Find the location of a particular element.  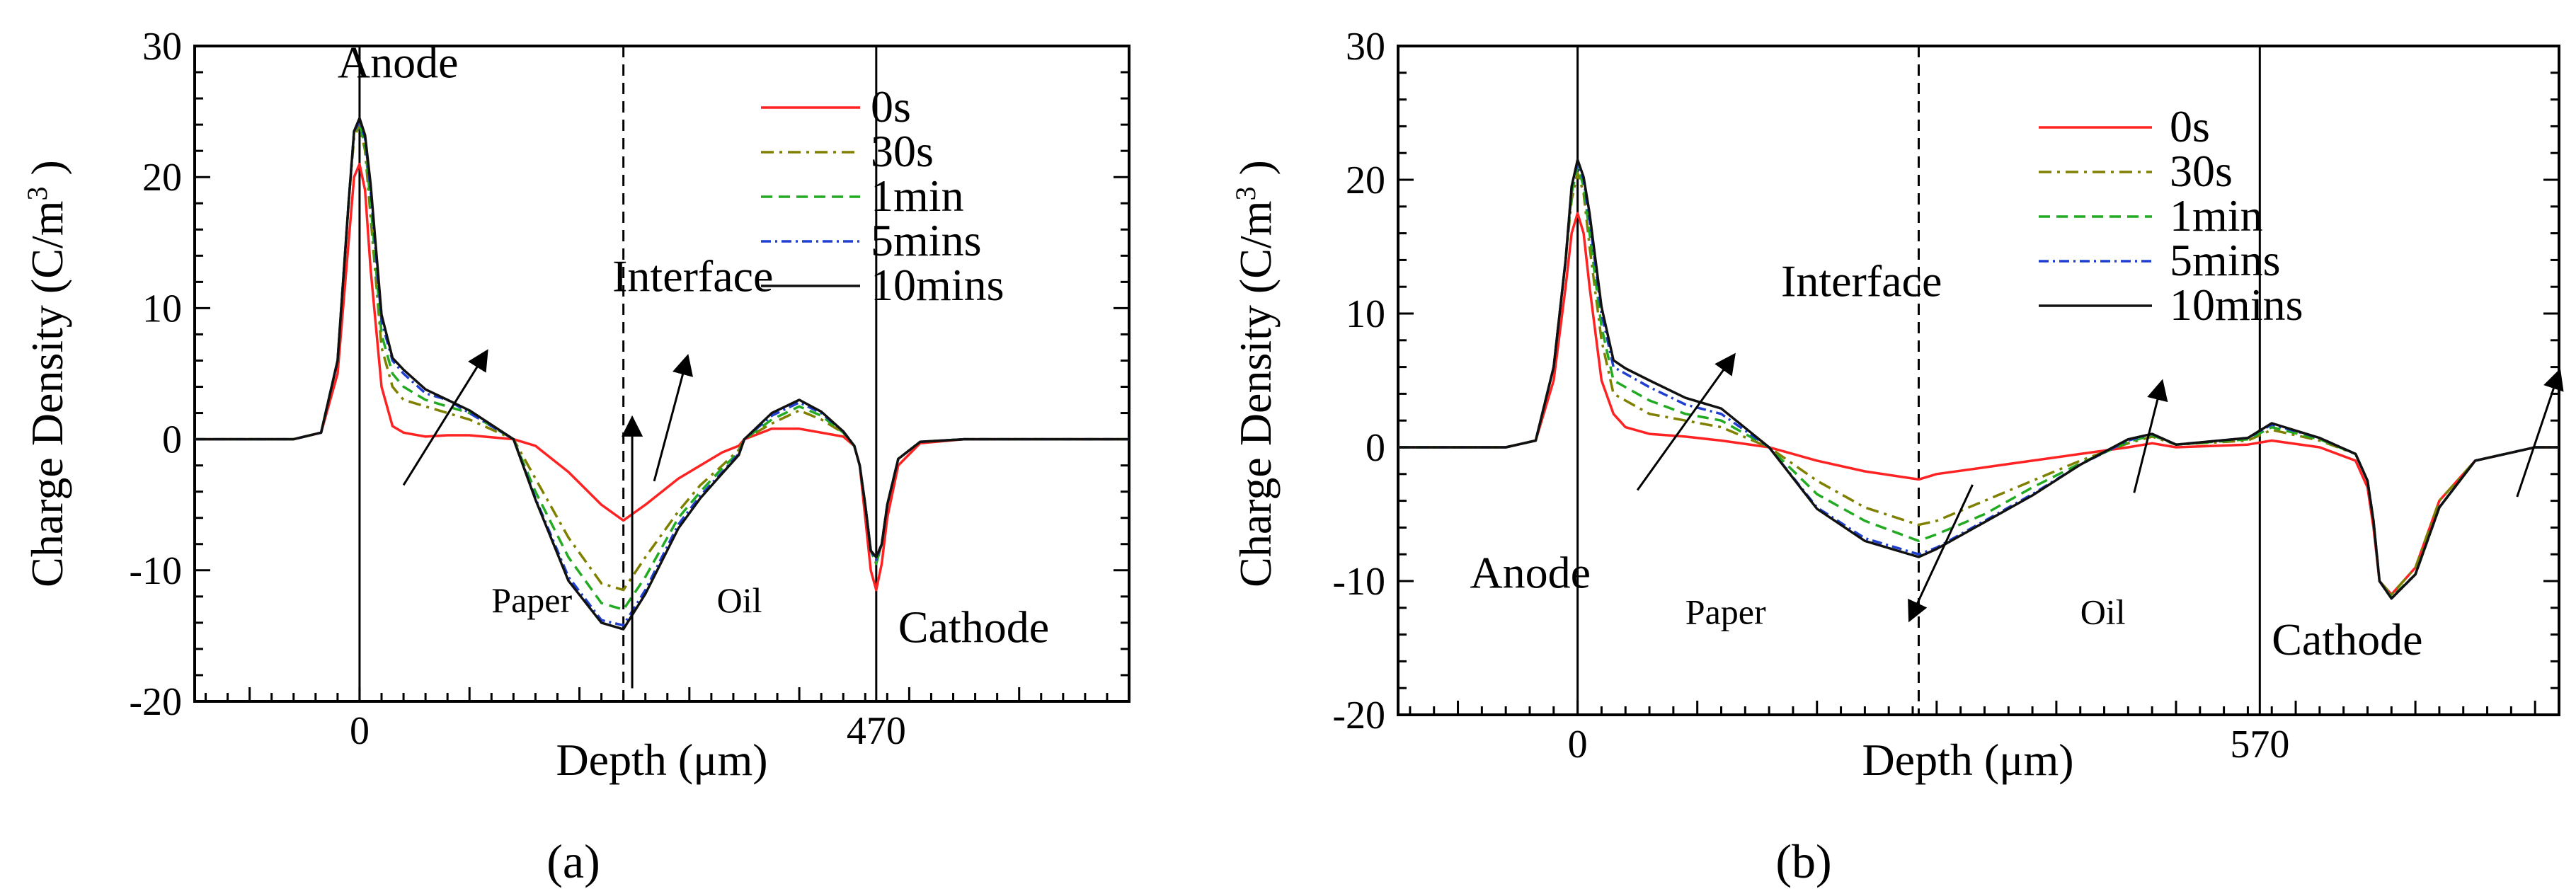

panel-caption-b: (b) is located at coordinates (1803, 861).